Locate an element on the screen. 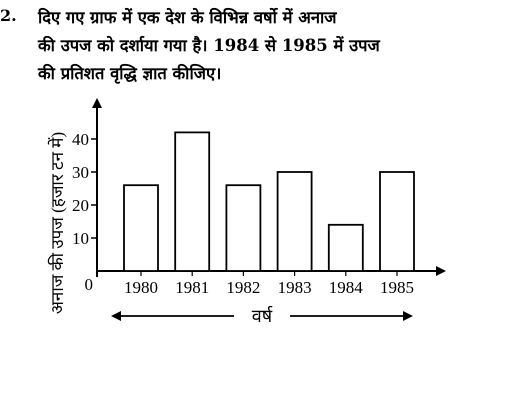 This screenshot has width=518, height=404. y-axis-label: अनाज की उपज (हजार टन में) is located at coordinates (57, 223).